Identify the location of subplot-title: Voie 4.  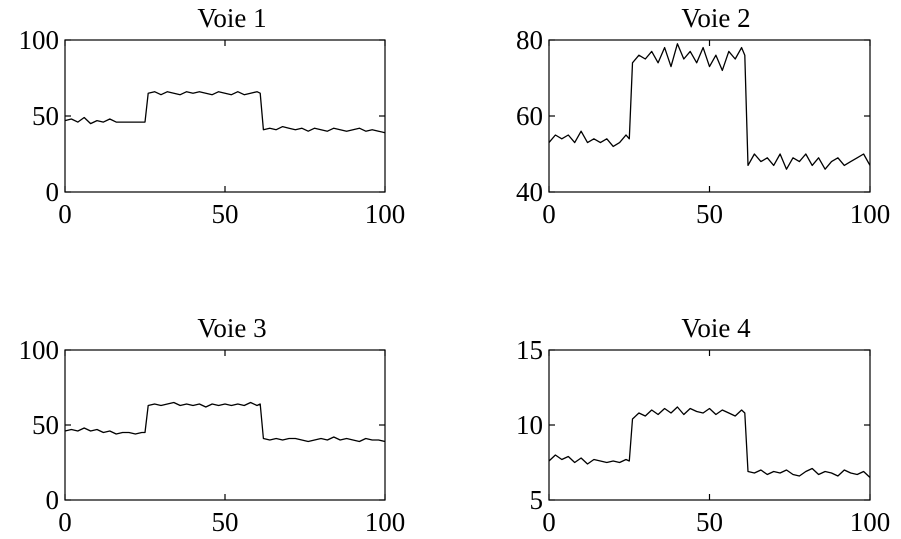
(716, 328).